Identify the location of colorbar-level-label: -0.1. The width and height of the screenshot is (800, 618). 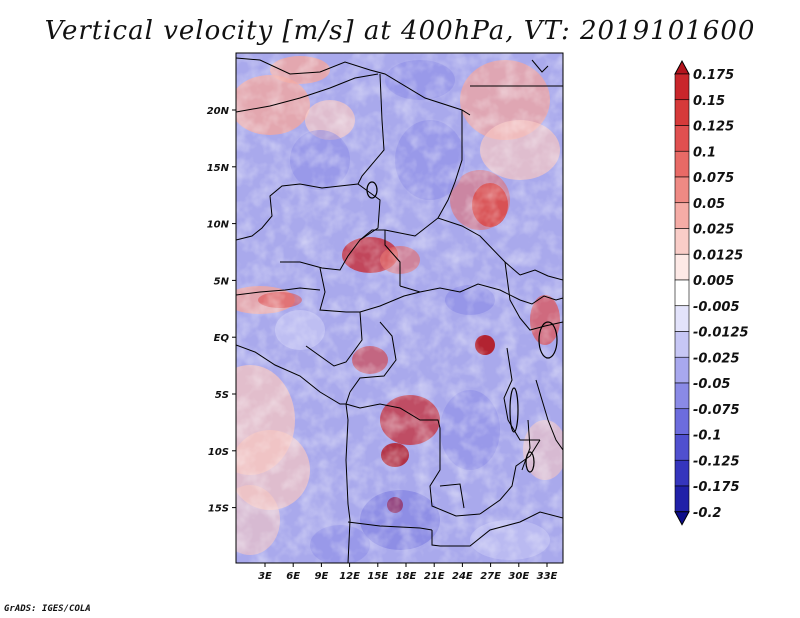
(707, 436).